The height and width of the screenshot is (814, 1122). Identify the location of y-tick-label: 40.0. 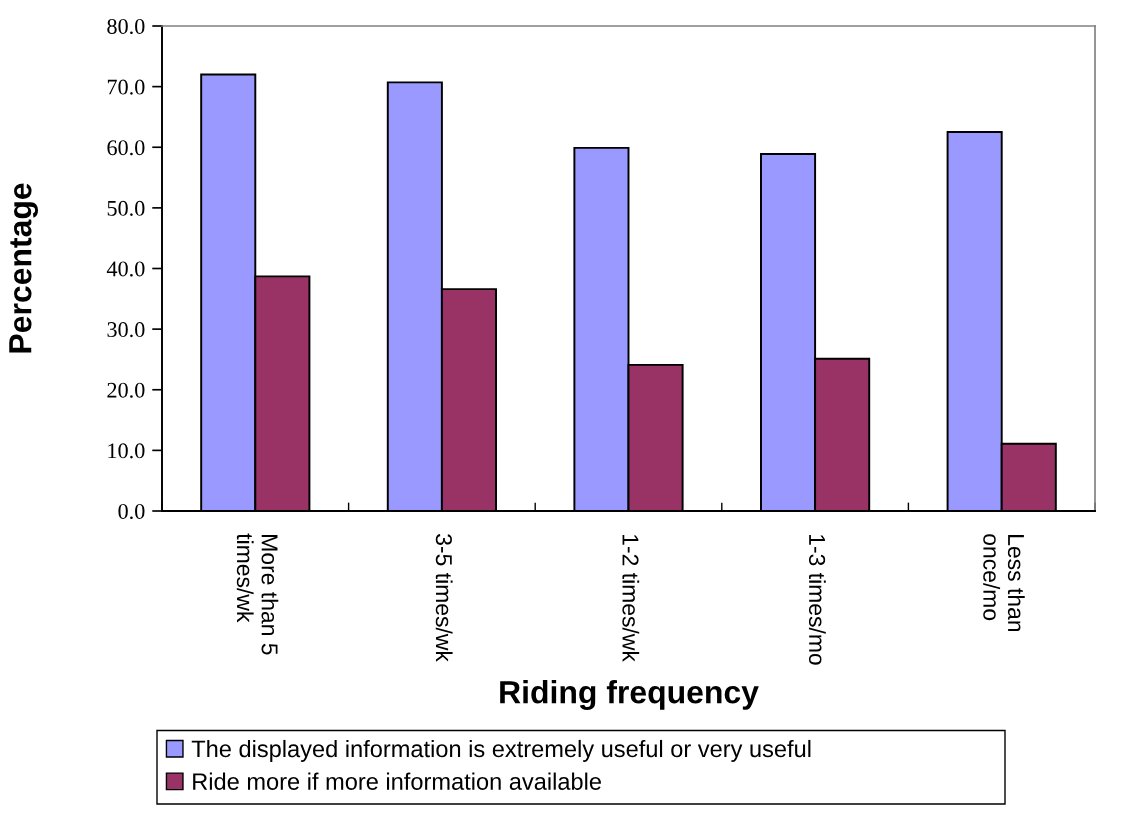
(125, 269).